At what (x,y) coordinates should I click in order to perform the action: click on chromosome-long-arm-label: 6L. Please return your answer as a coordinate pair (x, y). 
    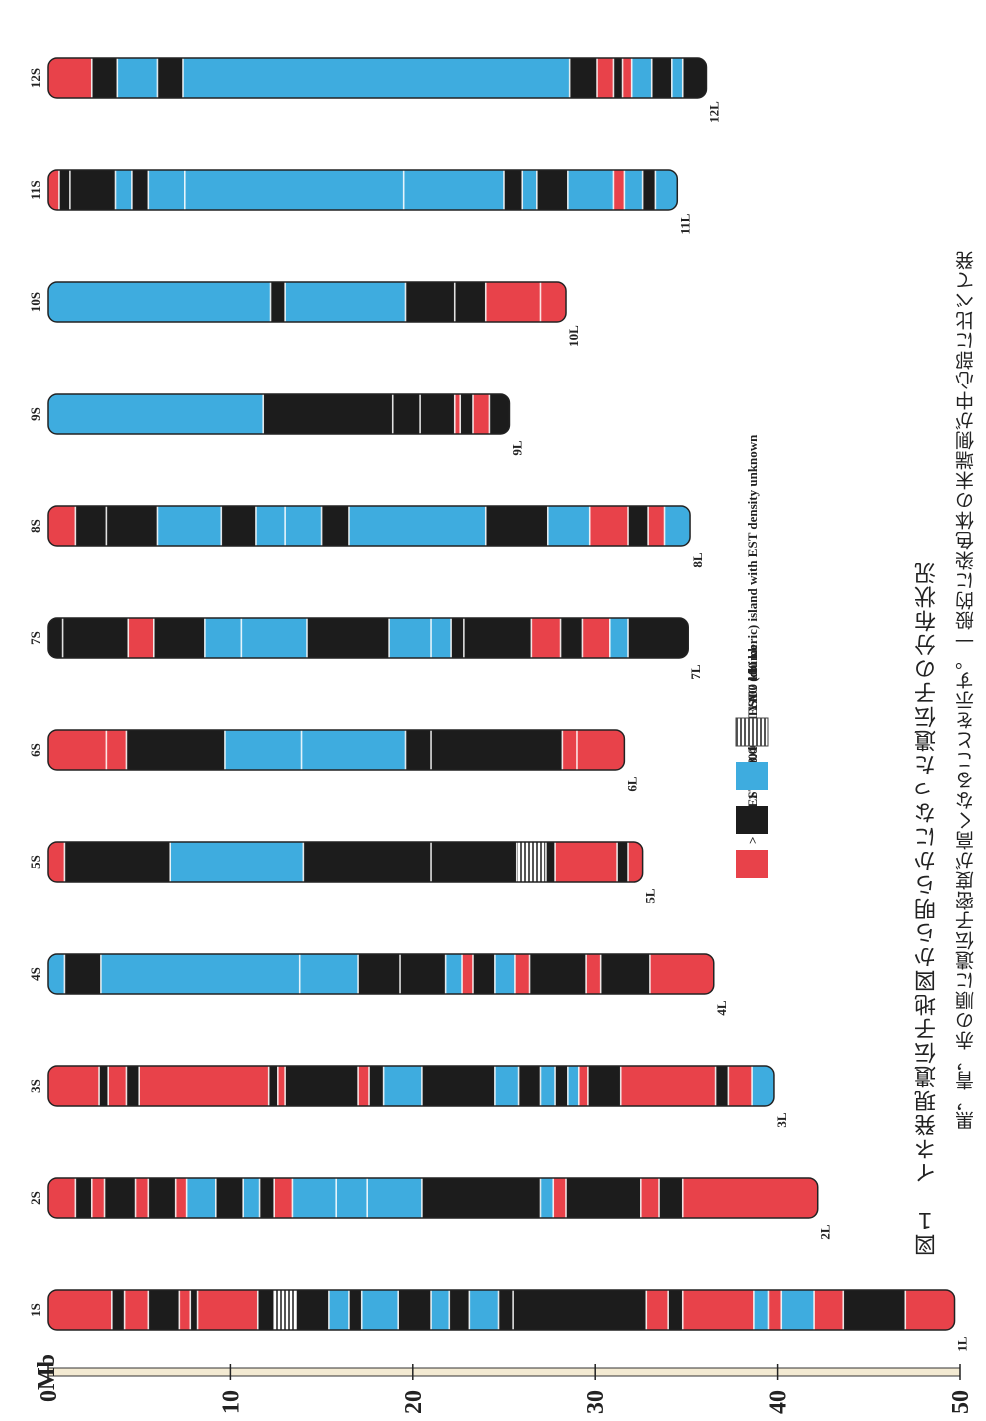
    Looking at the image, I should click on (631, 784).